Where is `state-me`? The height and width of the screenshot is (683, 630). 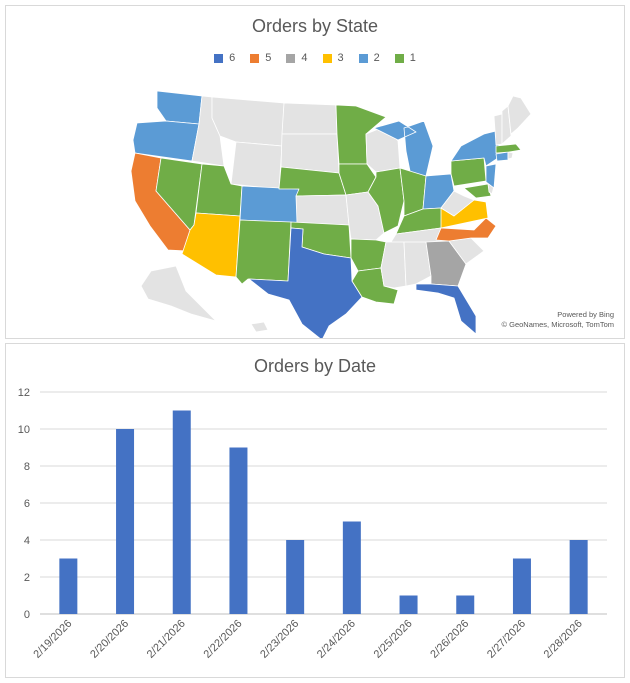
state-me is located at coordinates (519, 115).